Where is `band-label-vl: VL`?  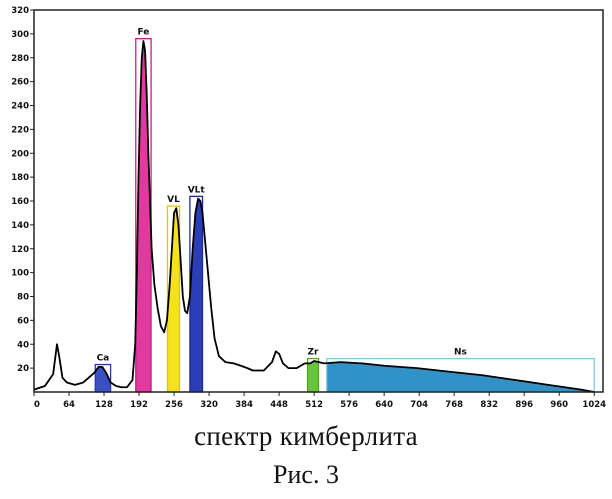 band-label-vl: VL is located at coordinates (173, 200).